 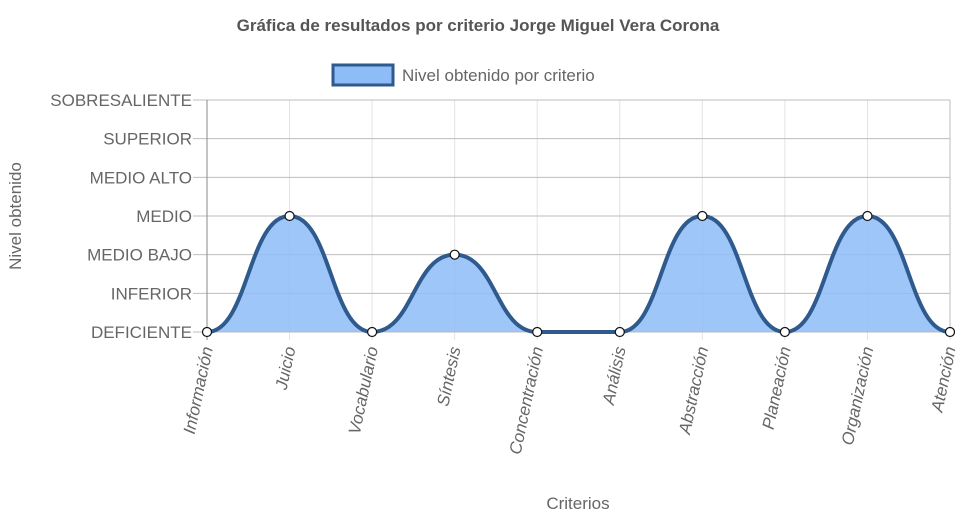 I want to click on legend-swatch, so click(x=363, y=75).